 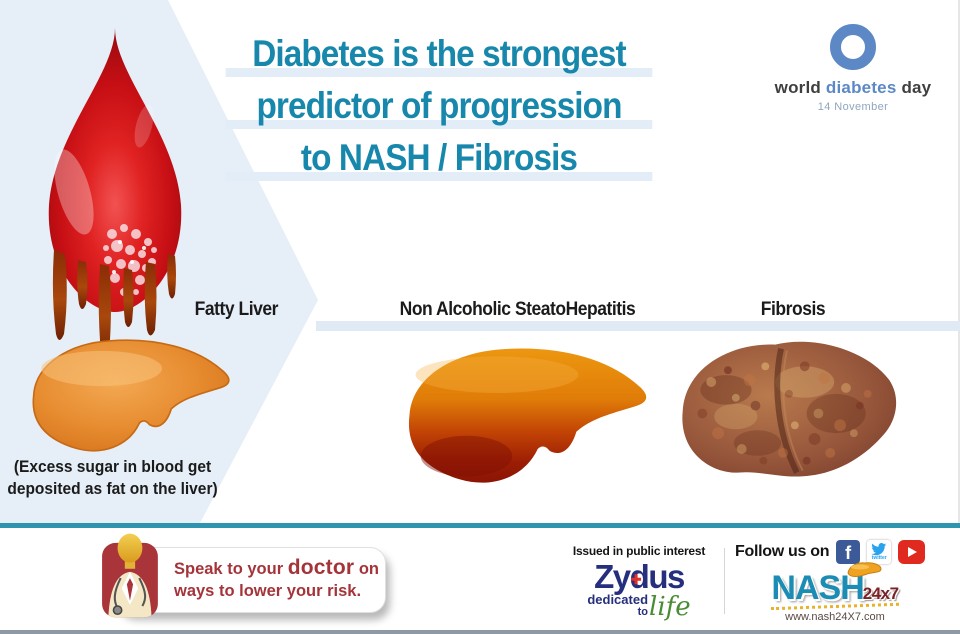 What do you see at coordinates (638, 326) in the screenshot?
I see `stage-band` at bounding box center [638, 326].